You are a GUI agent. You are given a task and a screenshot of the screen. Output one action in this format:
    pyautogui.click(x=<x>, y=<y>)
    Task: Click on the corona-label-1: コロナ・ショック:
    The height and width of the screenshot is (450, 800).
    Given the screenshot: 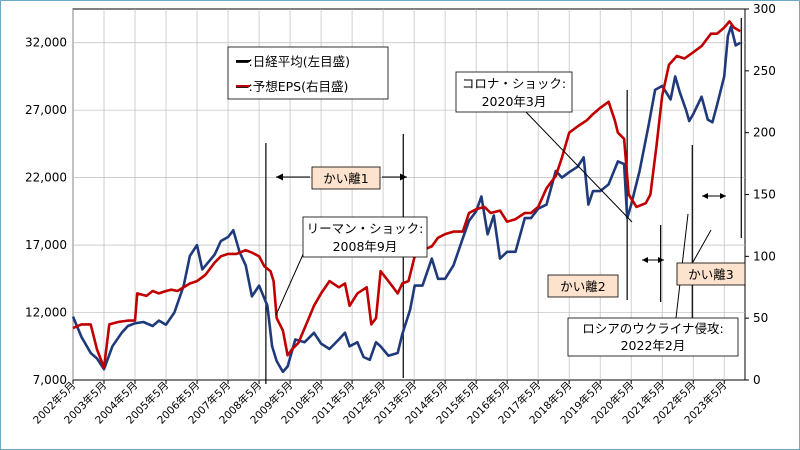 What is the action you would take?
    pyautogui.click(x=514, y=83)
    